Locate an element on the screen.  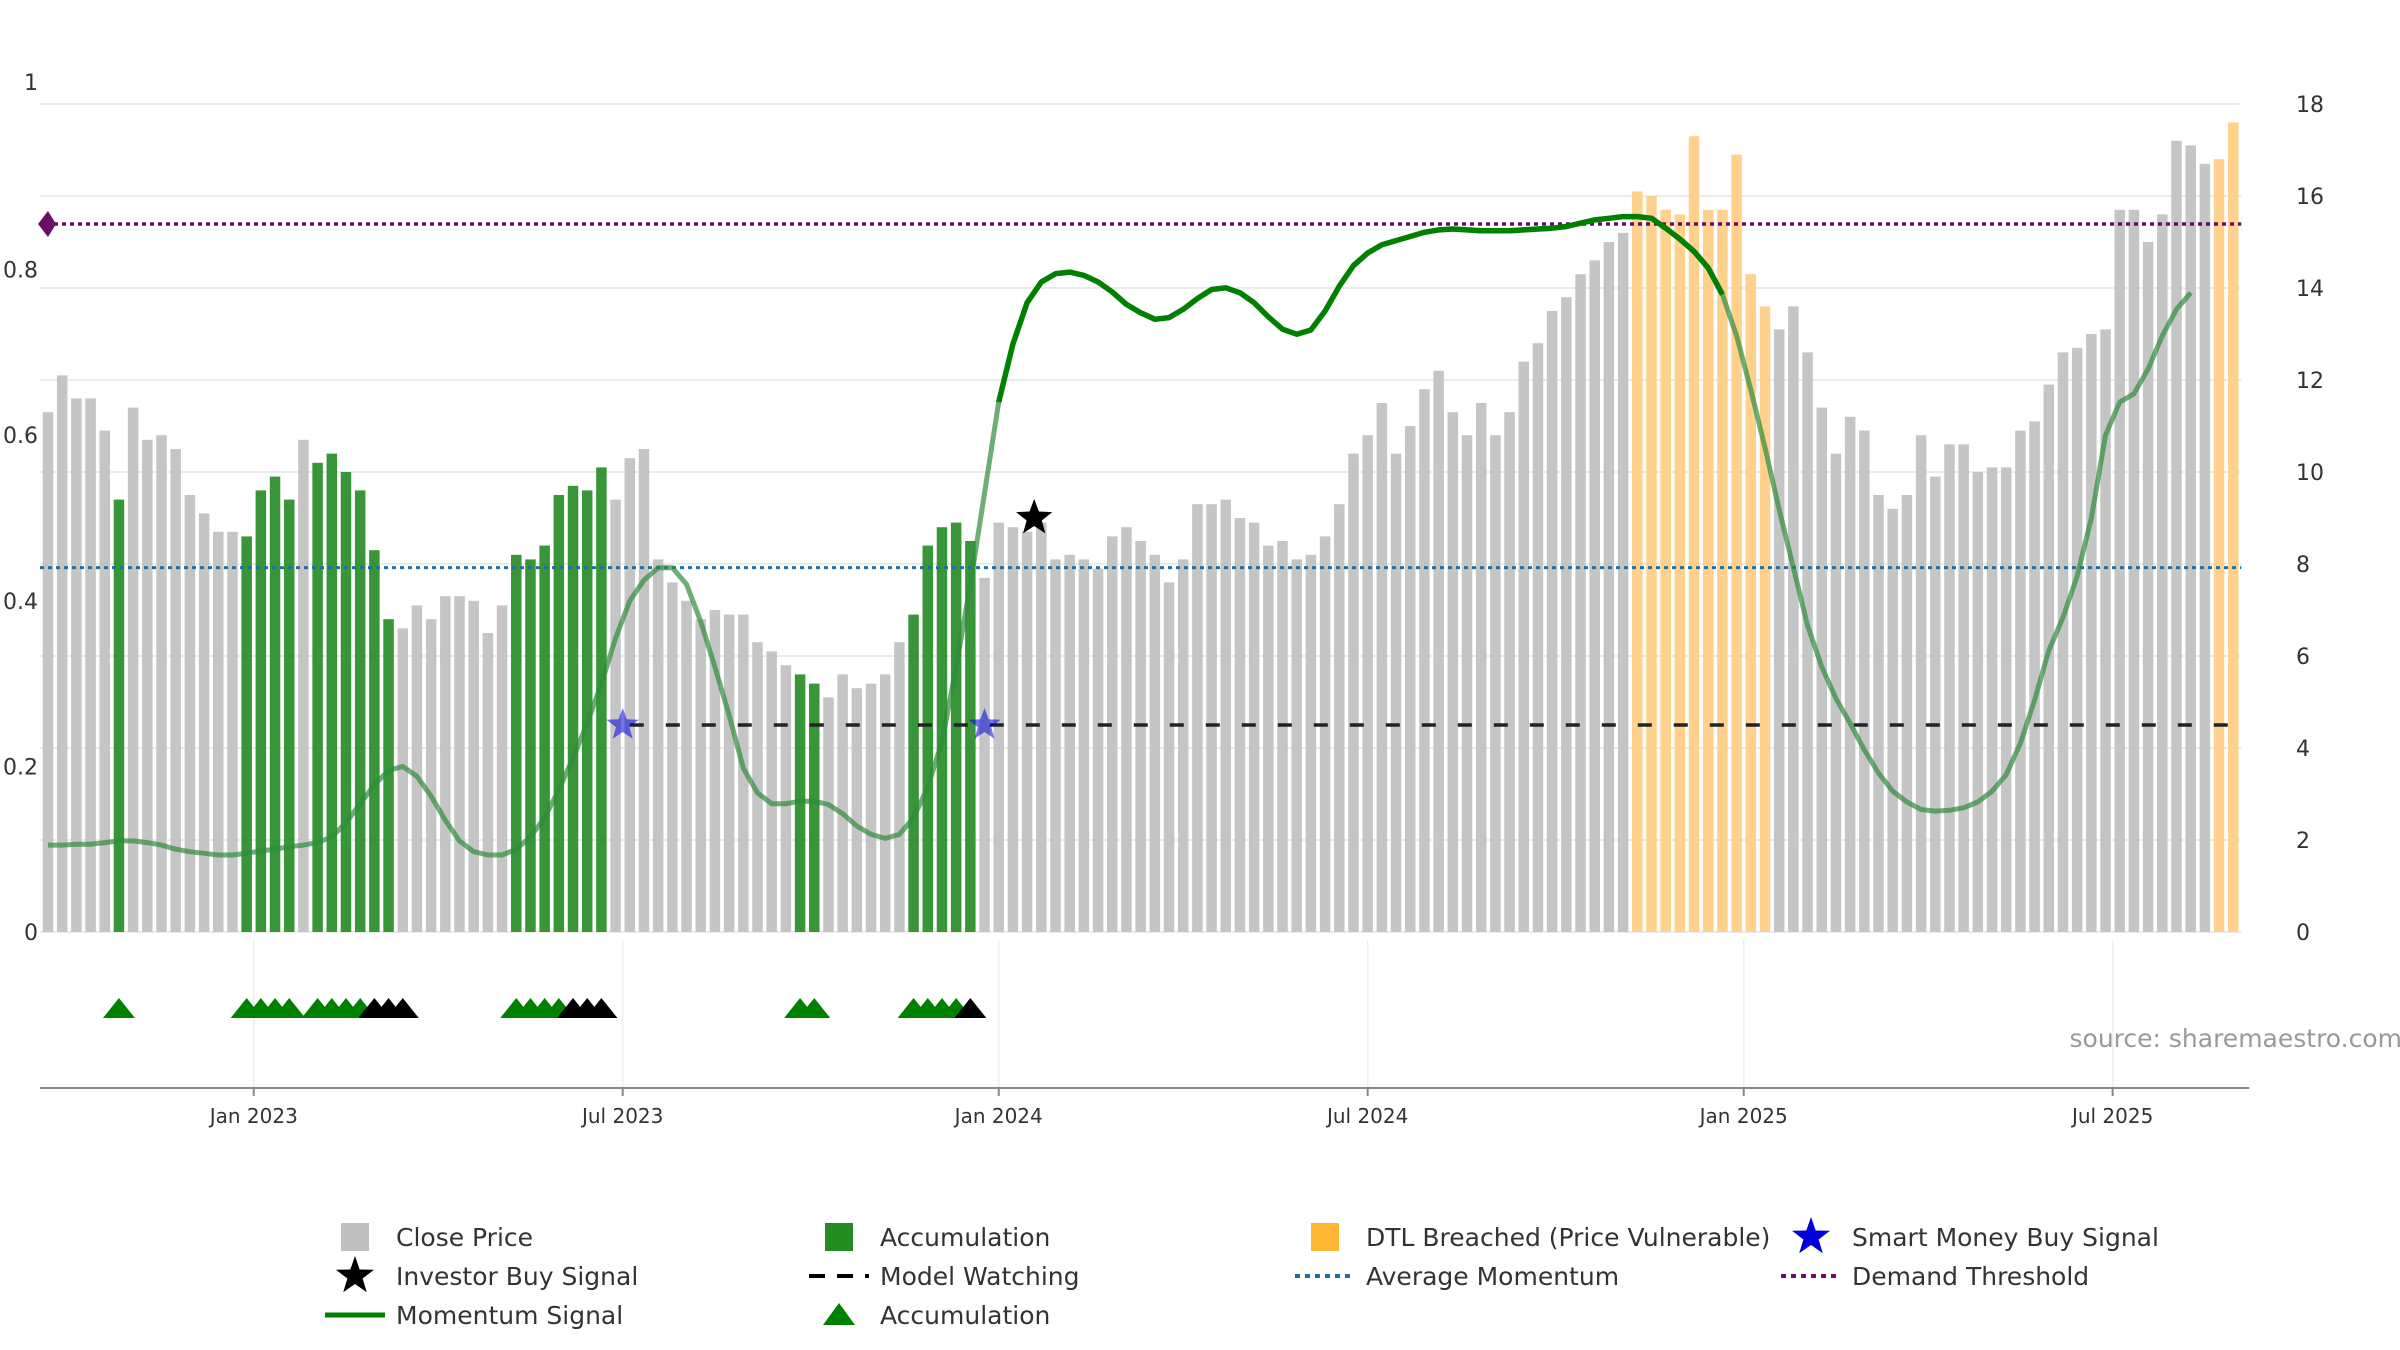
legend-item: Close Price is located at coordinates (437, 1237).